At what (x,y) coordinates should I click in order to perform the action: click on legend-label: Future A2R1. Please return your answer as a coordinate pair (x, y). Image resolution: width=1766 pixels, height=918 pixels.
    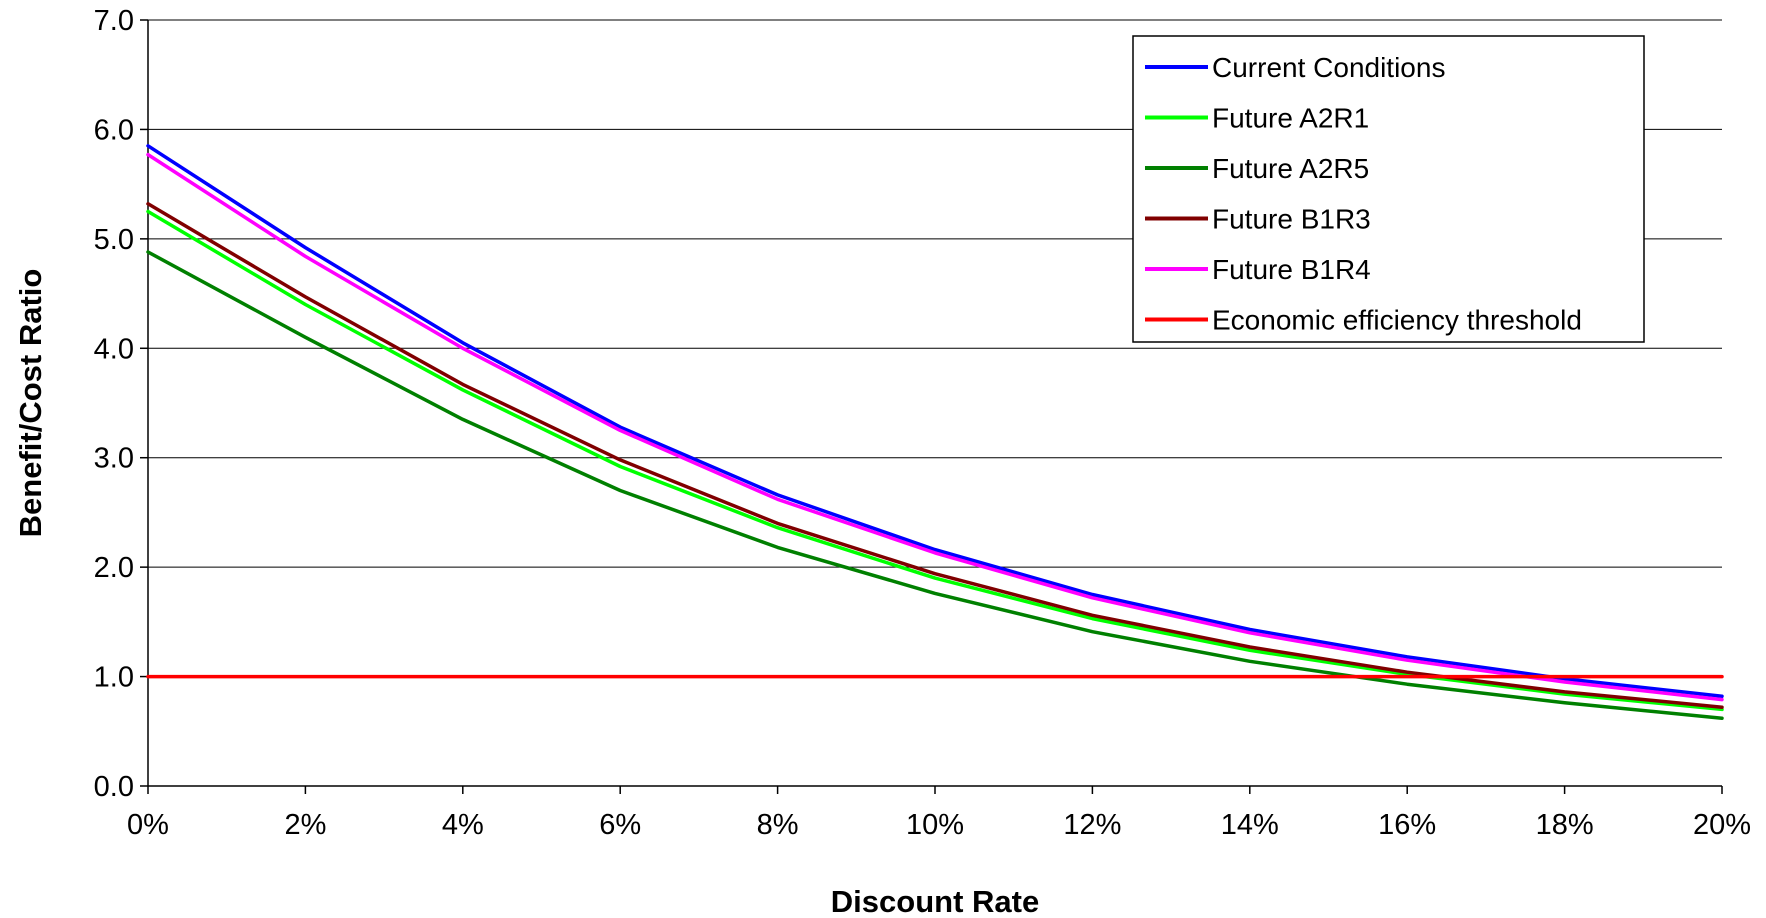
    Looking at the image, I should click on (1290, 118).